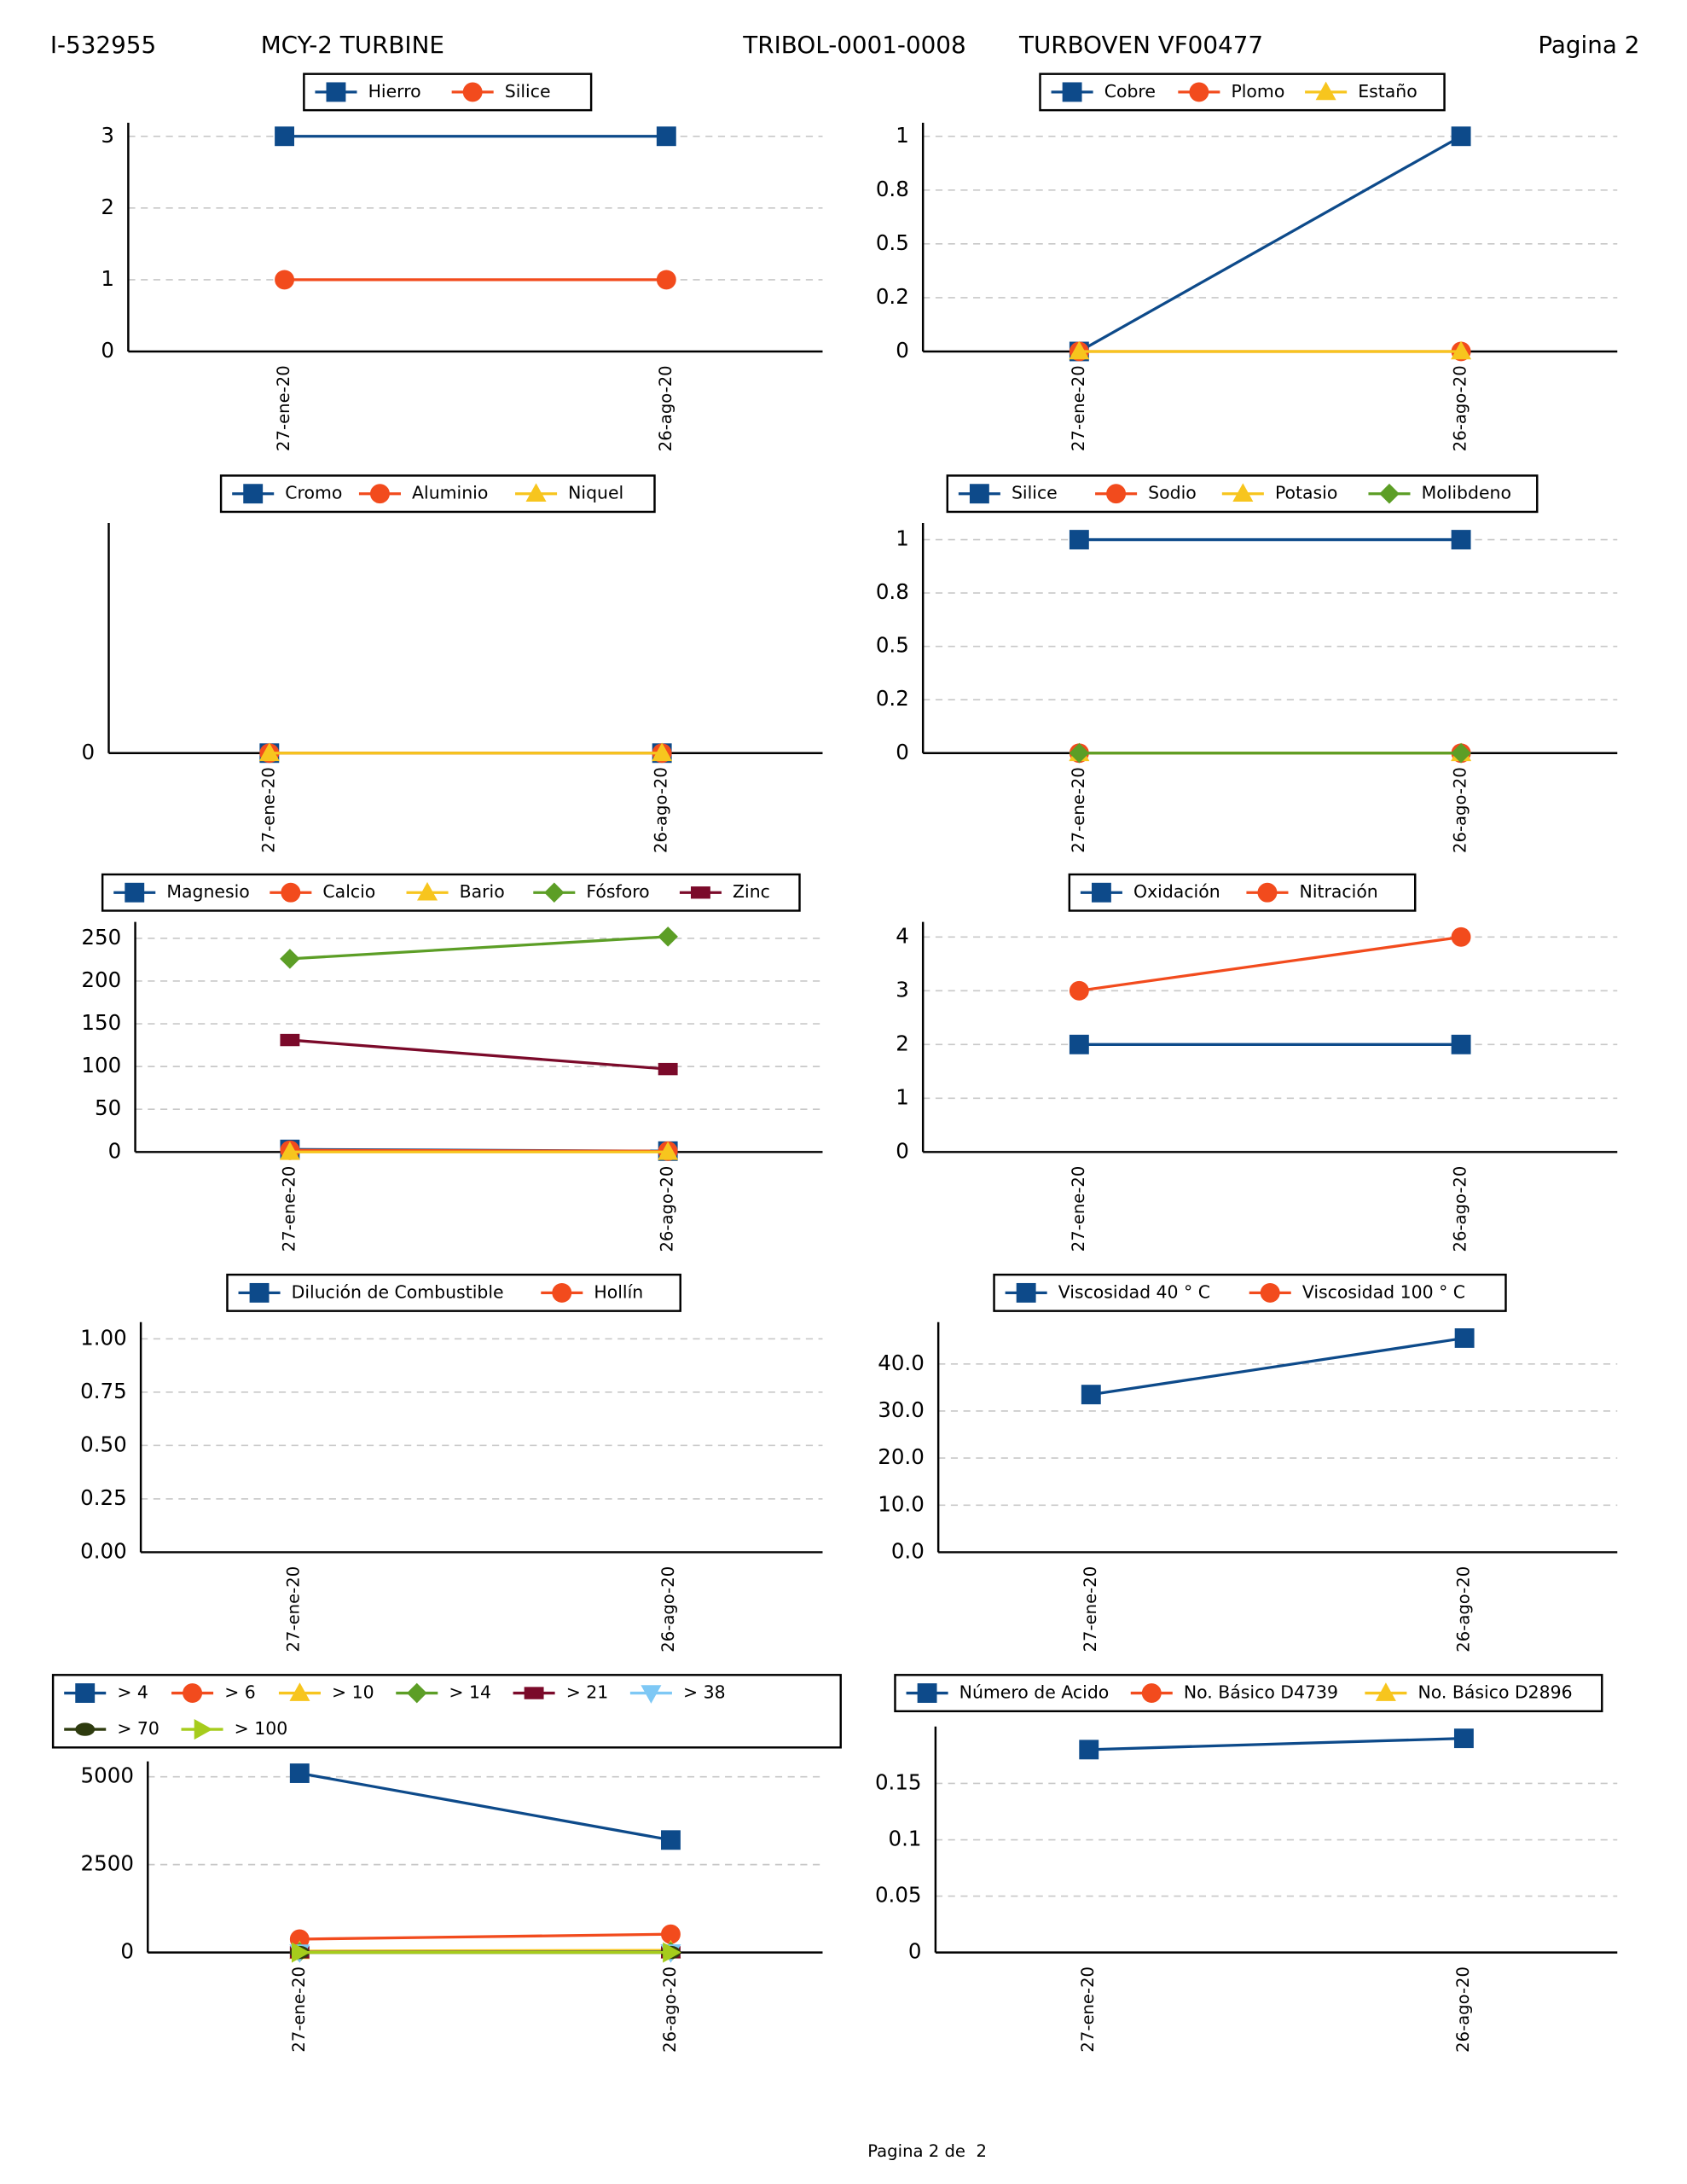 The image size is (1687, 2184). Describe the element at coordinates (1130, 91) in the screenshot. I see `legend-label: Cobre` at that location.